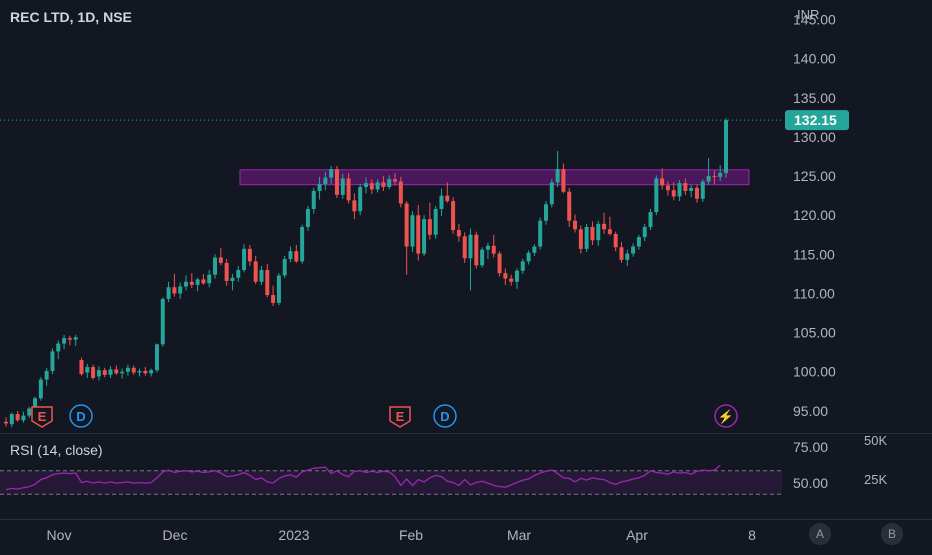 This screenshot has width=932, height=555. I want to click on last-price-badge-text: 132.15, so click(815, 120).